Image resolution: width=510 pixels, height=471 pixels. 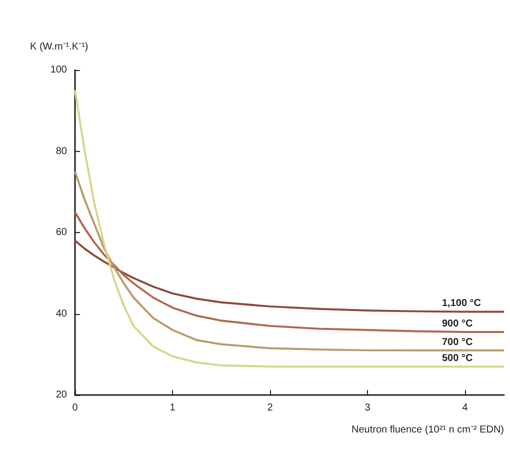 I want to click on y-tick-label: 60, so click(x=62, y=232).